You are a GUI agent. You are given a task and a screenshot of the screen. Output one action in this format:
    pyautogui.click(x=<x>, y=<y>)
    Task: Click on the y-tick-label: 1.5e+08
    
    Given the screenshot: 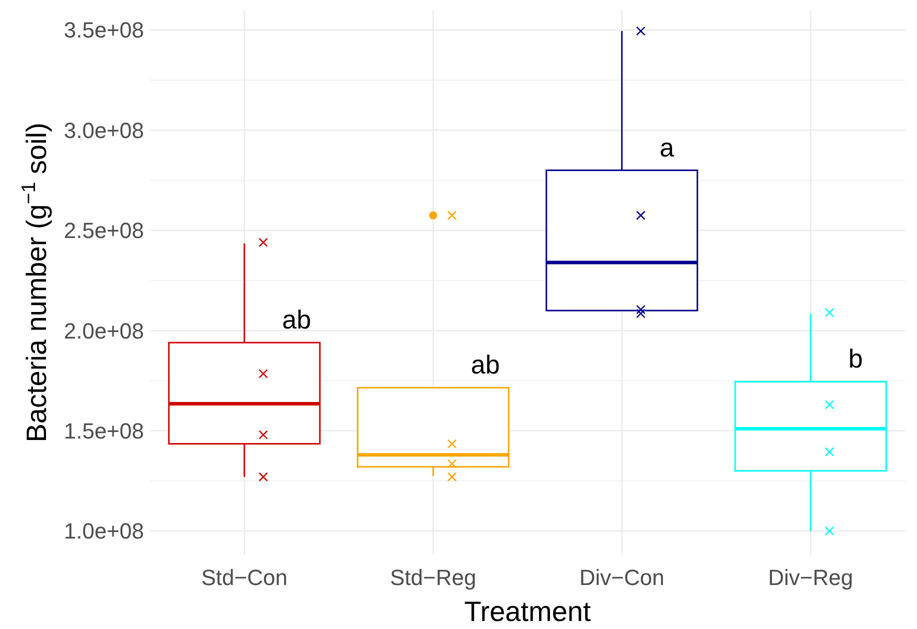 What is the action you would take?
    pyautogui.click(x=104, y=431)
    